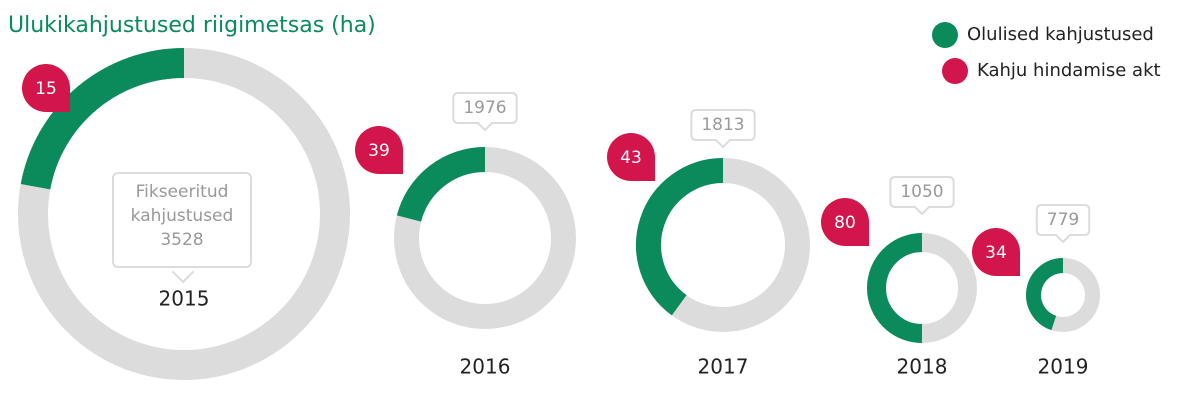 Image resolution: width=1191 pixels, height=400 pixels. I want to click on year-label: 2017, so click(723, 367).